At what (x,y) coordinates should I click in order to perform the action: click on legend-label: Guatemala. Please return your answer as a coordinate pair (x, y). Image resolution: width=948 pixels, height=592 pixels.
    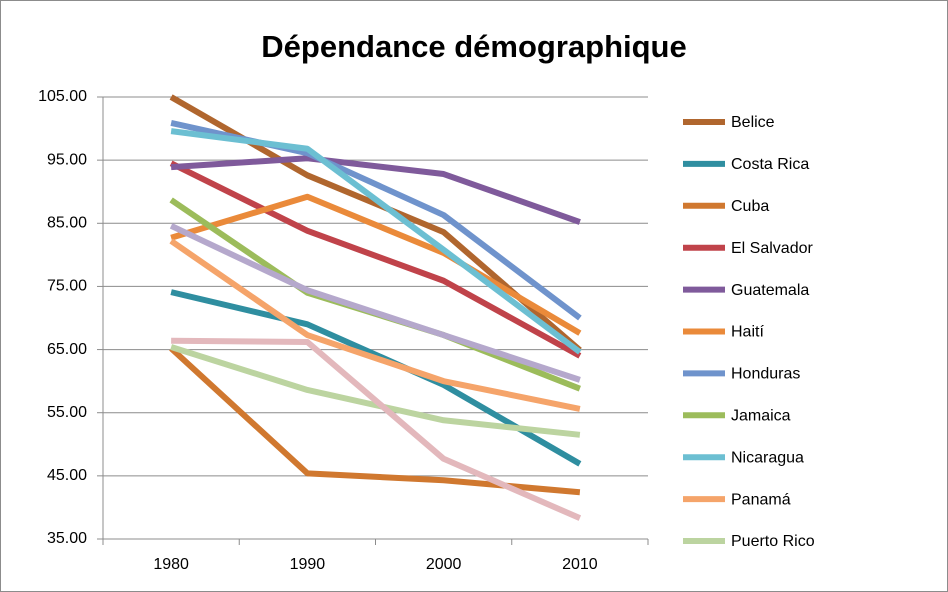
    Looking at the image, I should click on (770, 290).